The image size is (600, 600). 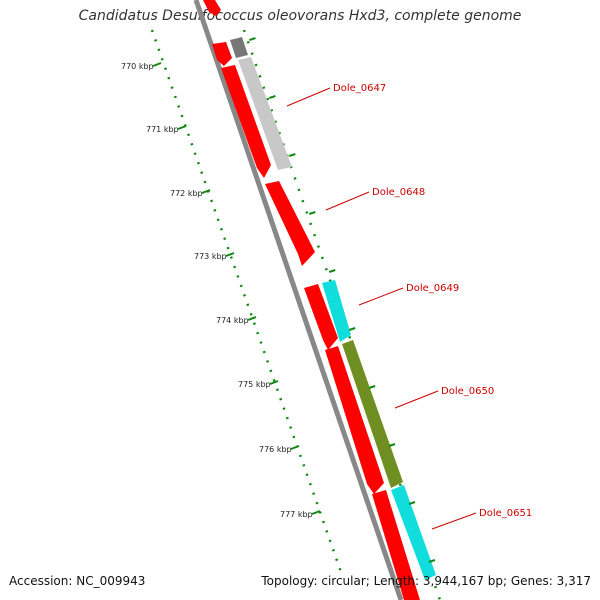 I want to click on kbp-label: 770 kbp, so click(x=137, y=66).